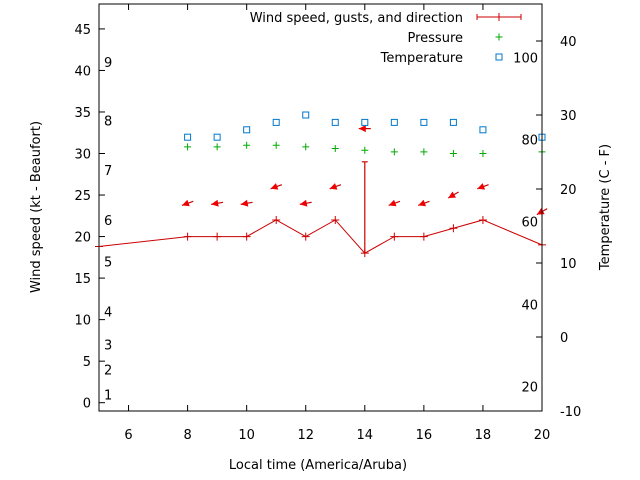  Describe the element at coordinates (364, 207) in the screenshot. I see `gust-bar` at that location.